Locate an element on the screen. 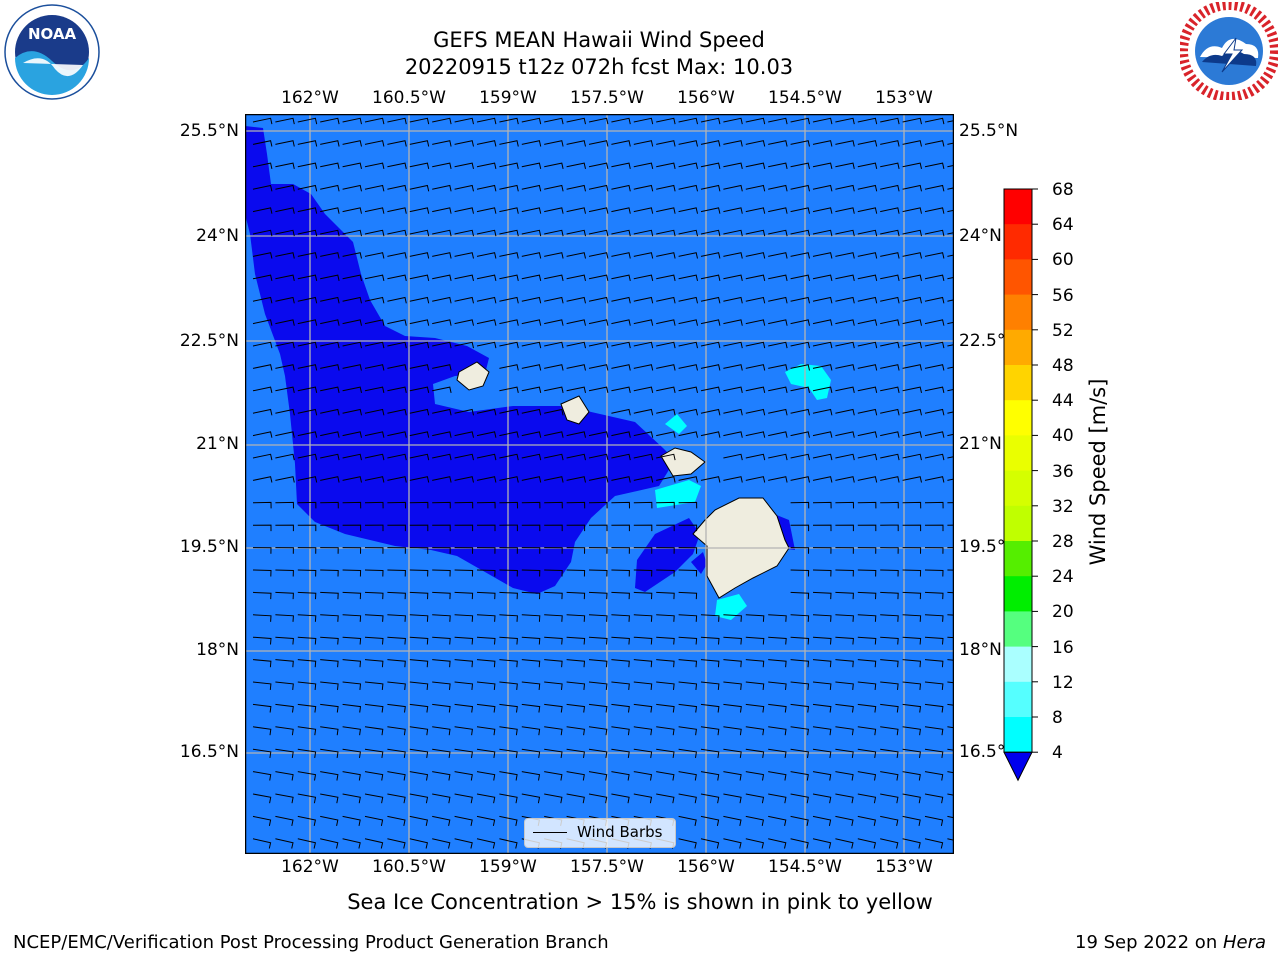 This screenshot has width=1280, height=960. lon-tick-top: 157.5°W is located at coordinates (607, 98).